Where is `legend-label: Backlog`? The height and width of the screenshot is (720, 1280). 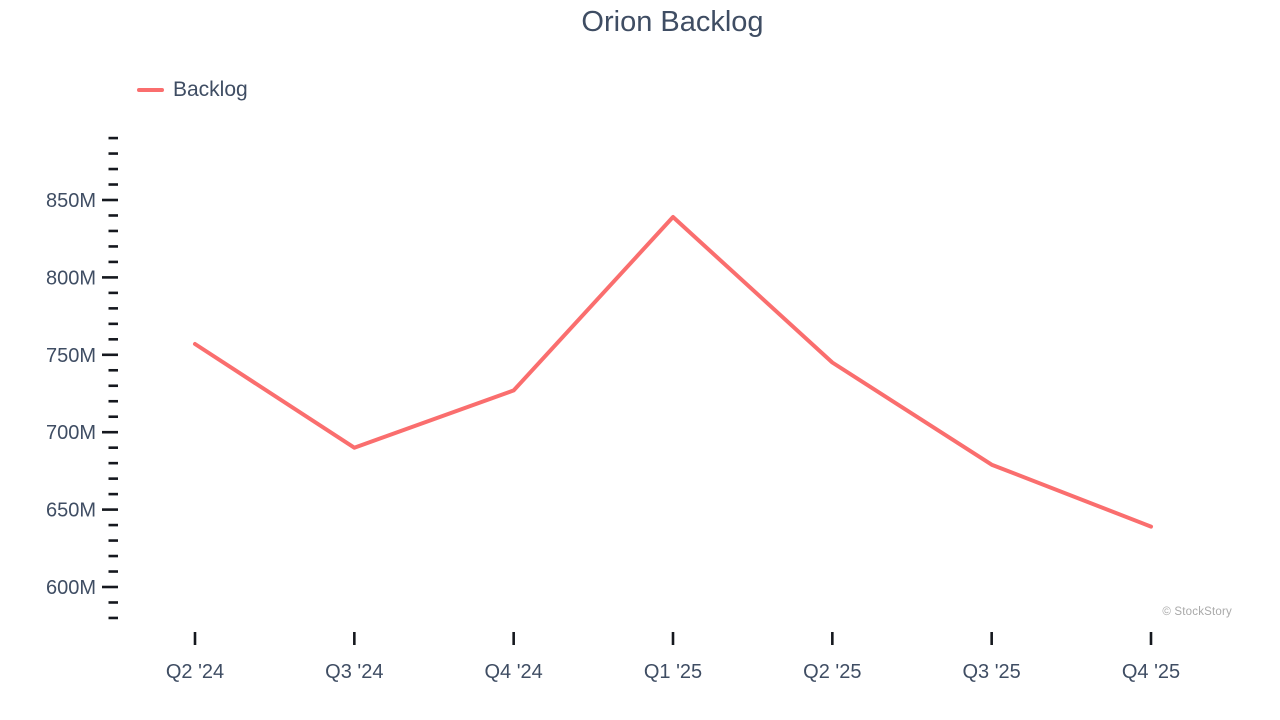 legend-label: Backlog is located at coordinates (210, 89).